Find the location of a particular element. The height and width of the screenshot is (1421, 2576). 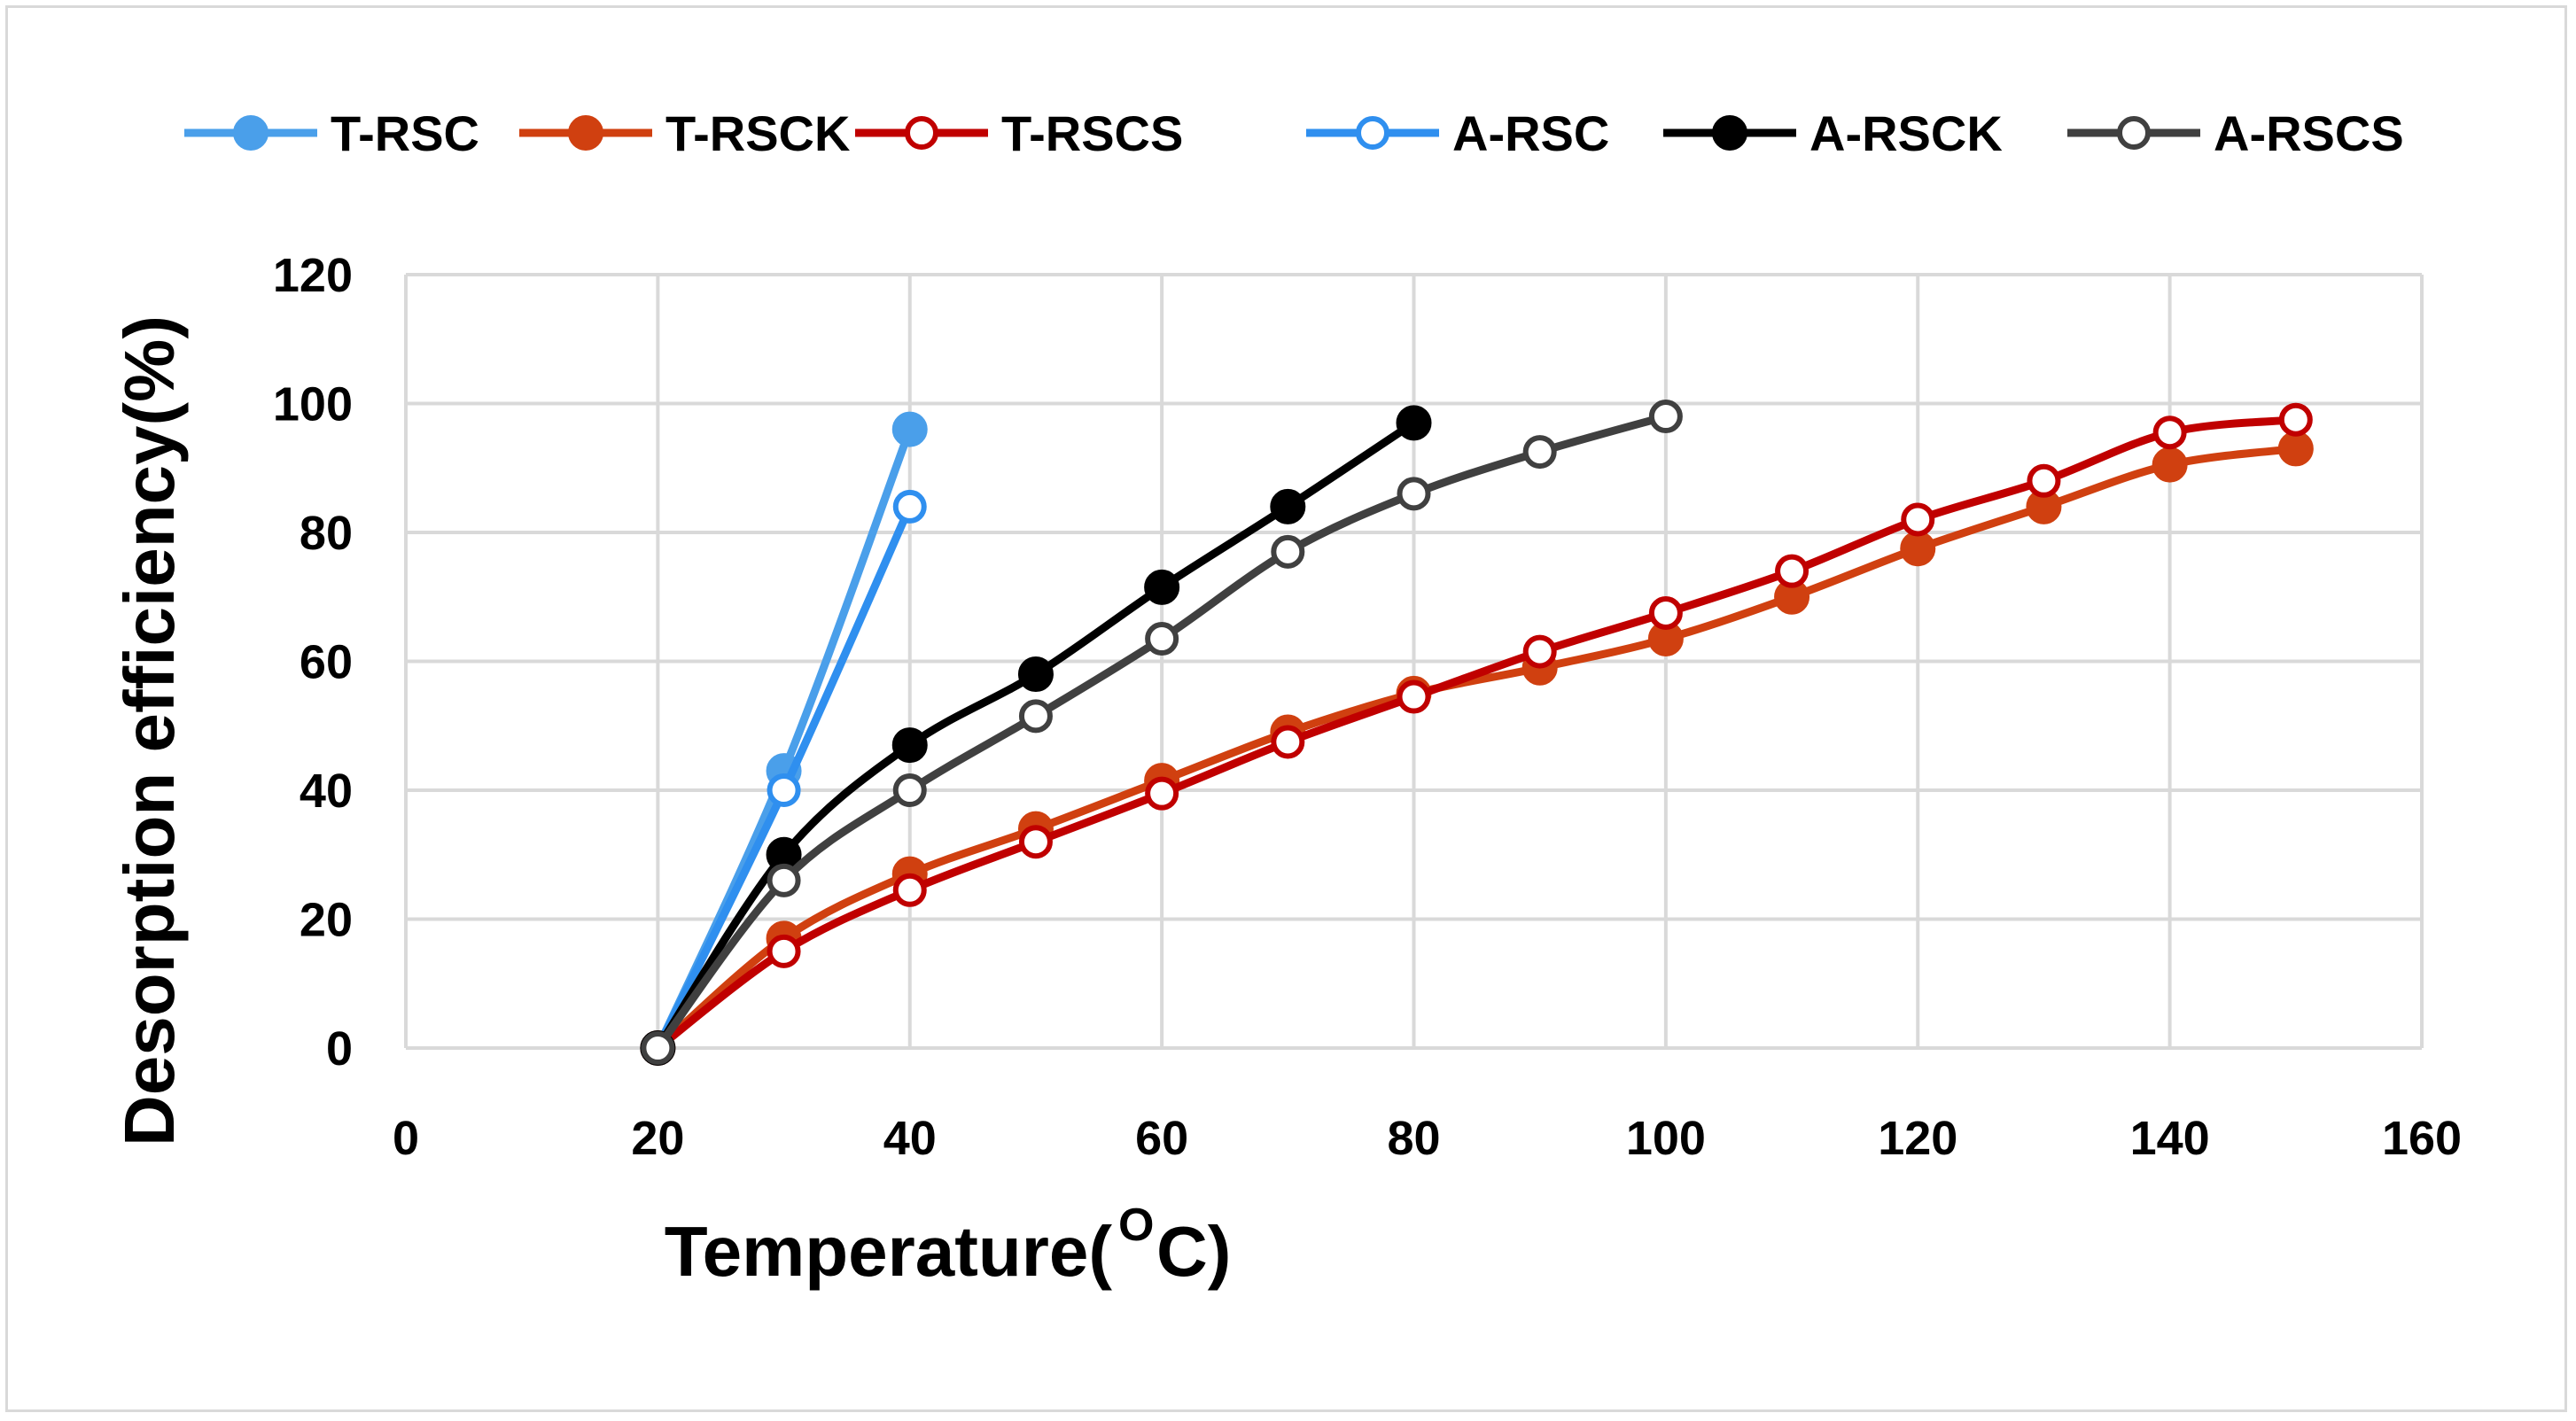

x-tick-label: 80 is located at coordinates (1414, 1138).